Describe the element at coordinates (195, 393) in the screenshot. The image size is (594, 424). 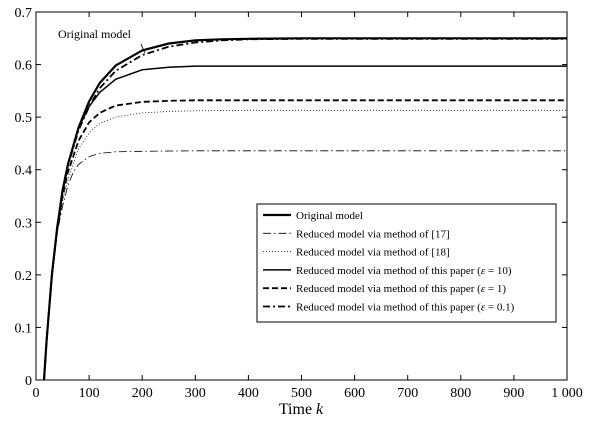
I see `x-tick-label: 300` at that location.